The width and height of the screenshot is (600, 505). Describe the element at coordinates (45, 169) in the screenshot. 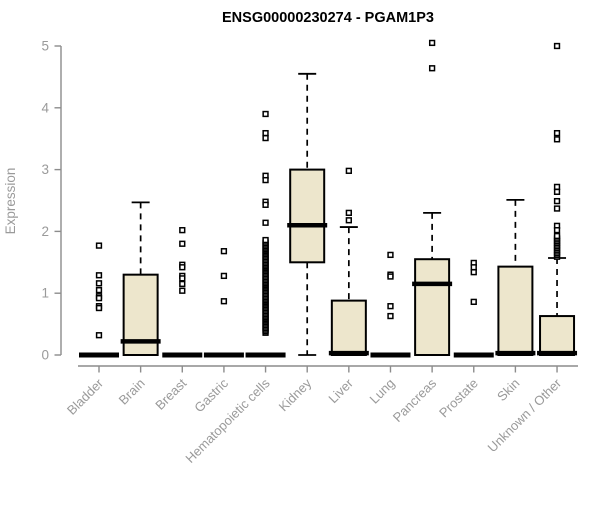

I see `y-tick-label: 3` at that location.